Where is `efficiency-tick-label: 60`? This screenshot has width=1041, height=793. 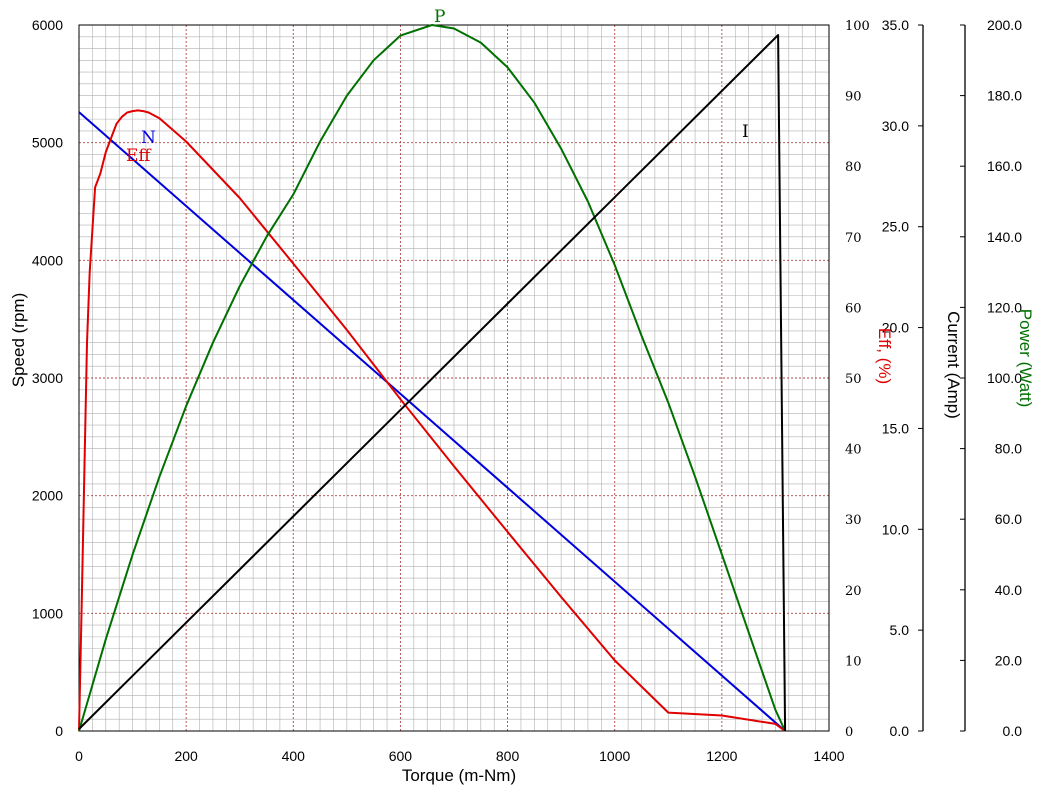 efficiency-tick-label: 60 is located at coordinates (853, 308).